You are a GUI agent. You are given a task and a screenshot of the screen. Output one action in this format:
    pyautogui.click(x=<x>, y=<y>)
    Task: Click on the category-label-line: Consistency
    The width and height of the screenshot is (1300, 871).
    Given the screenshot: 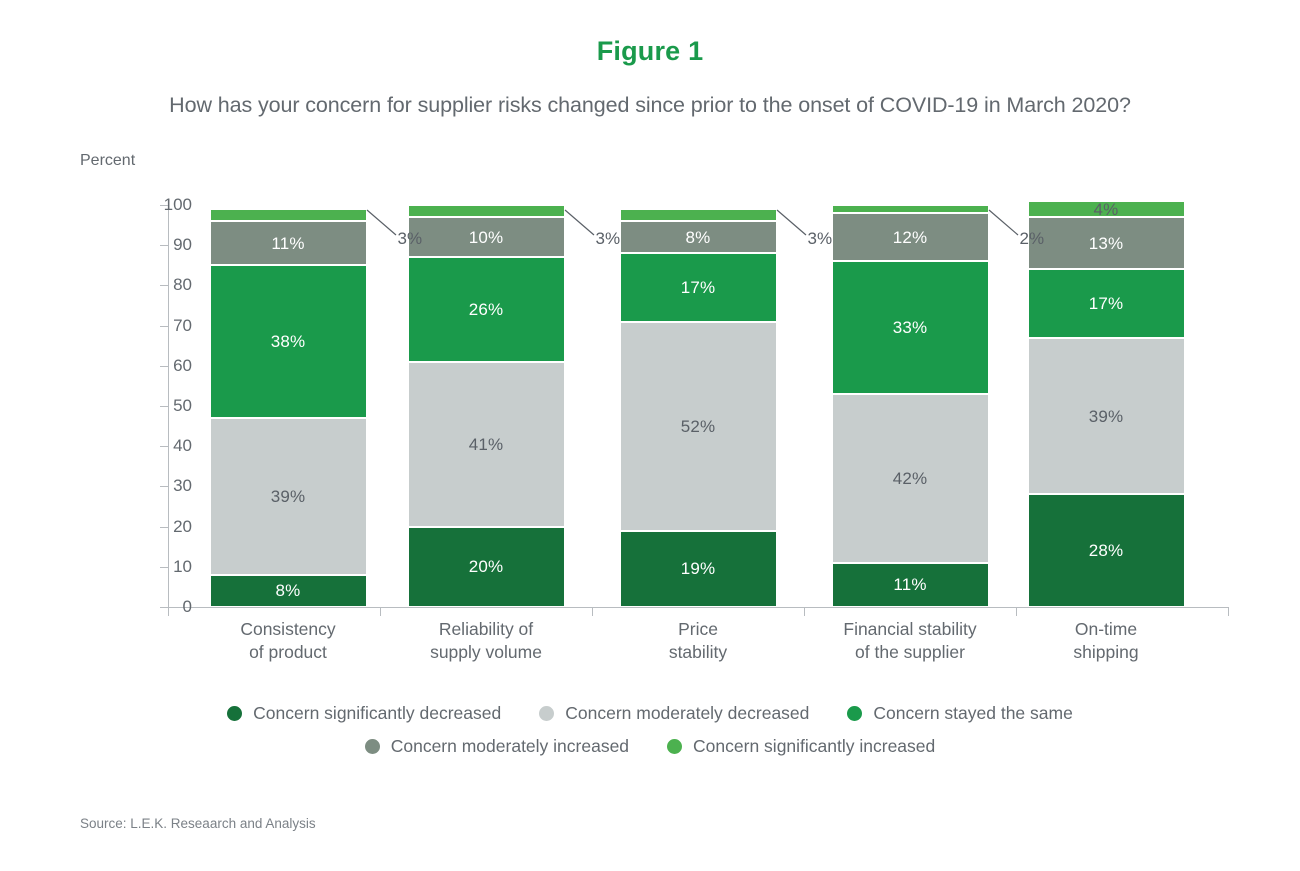 What is the action you would take?
    pyautogui.click(x=288, y=629)
    